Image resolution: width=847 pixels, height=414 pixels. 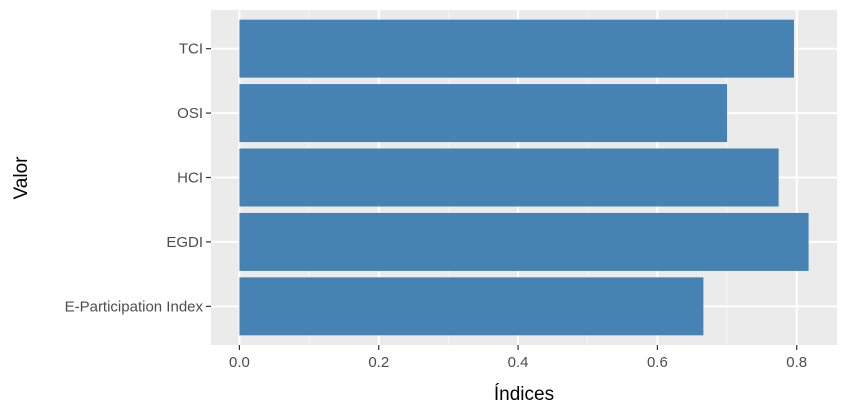 What do you see at coordinates (657, 362) in the screenshot?
I see `x-tick-label: 0.6` at bounding box center [657, 362].